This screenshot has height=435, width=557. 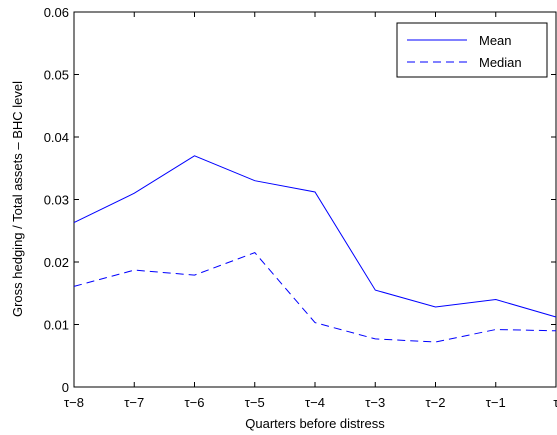 What do you see at coordinates (436, 402) in the screenshot?
I see `x-tick-label: τ−2` at bounding box center [436, 402].